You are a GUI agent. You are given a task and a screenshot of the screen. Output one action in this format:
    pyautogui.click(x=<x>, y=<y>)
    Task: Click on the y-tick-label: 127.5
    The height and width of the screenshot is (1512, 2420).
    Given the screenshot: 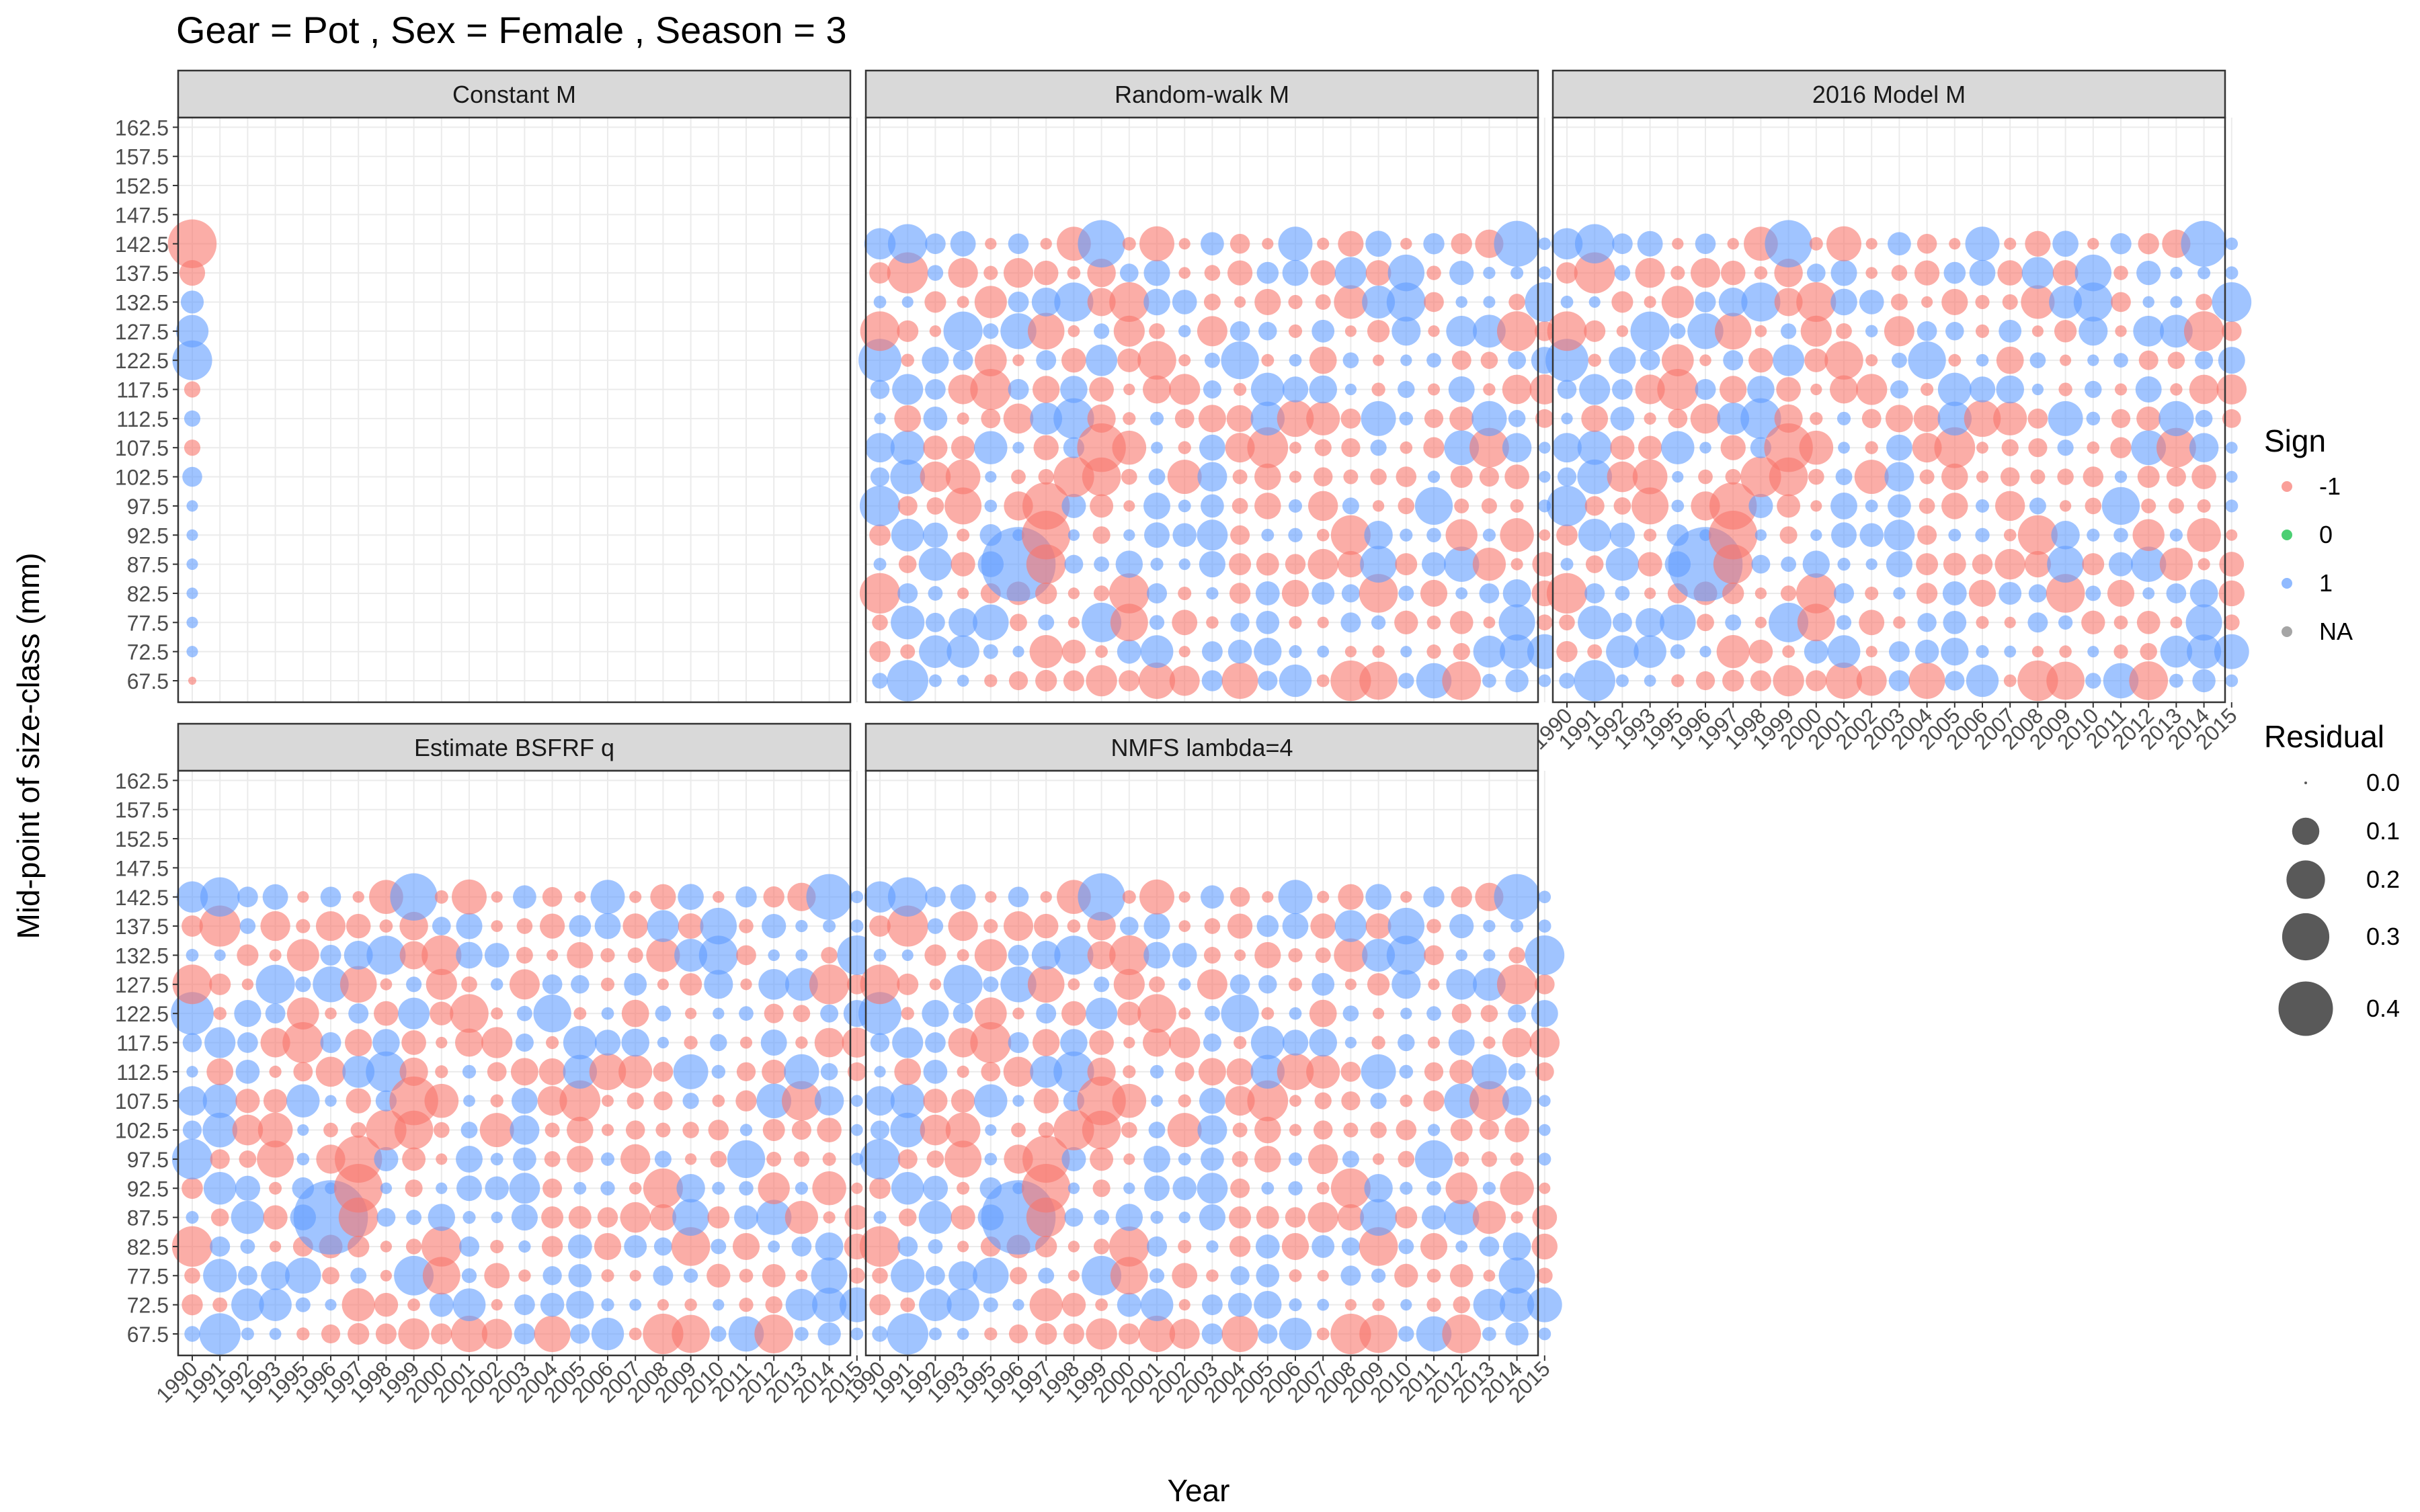 What is the action you would take?
    pyautogui.click(x=142, y=332)
    